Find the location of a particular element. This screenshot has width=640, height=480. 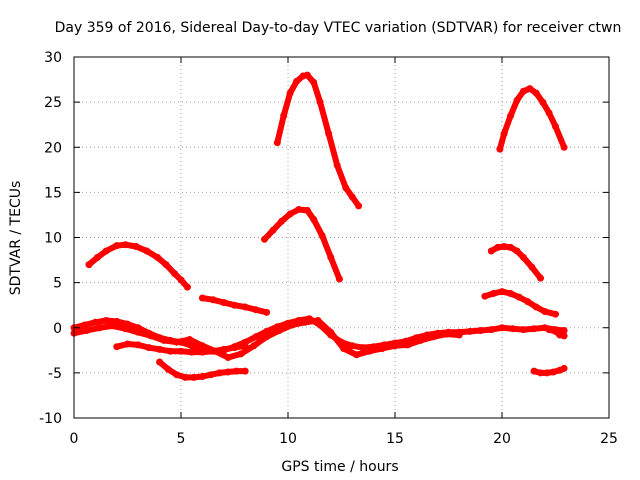

series-arc-low-morning is located at coordinates (234, 305).